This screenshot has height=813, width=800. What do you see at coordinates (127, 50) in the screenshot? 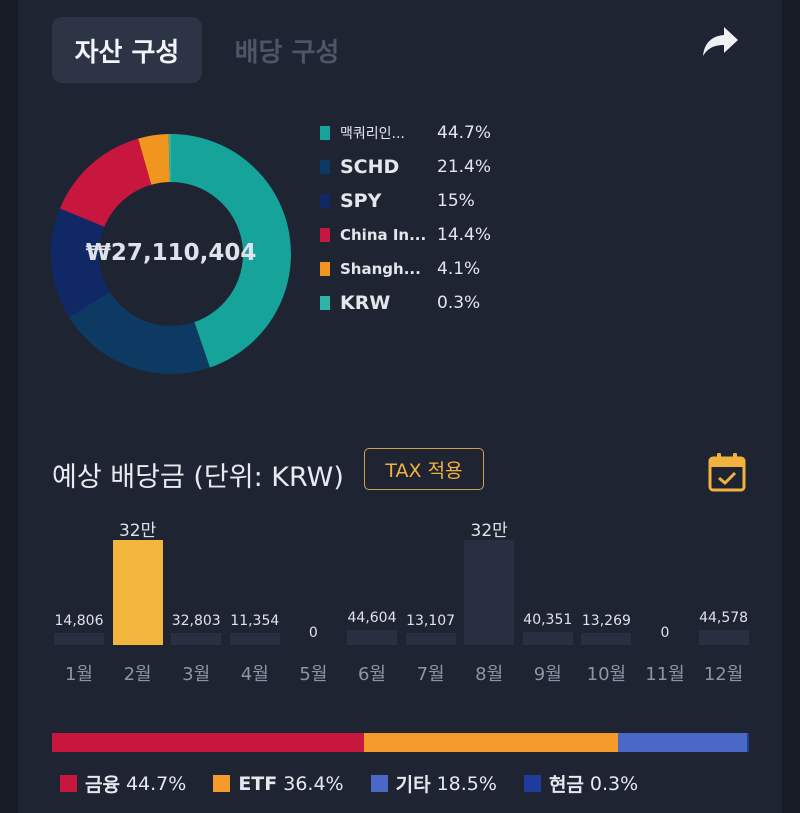
I see `tab-asset-composition: 자산 구성` at bounding box center [127, 50].